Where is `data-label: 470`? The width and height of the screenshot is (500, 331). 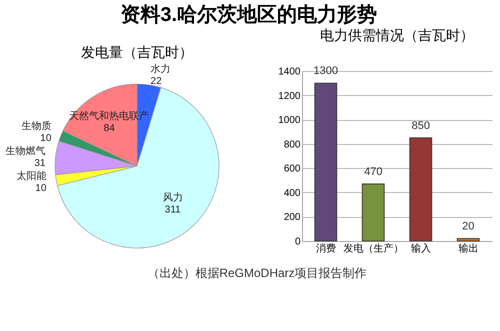 data-label: 470 is located at coordinates (373, 172).